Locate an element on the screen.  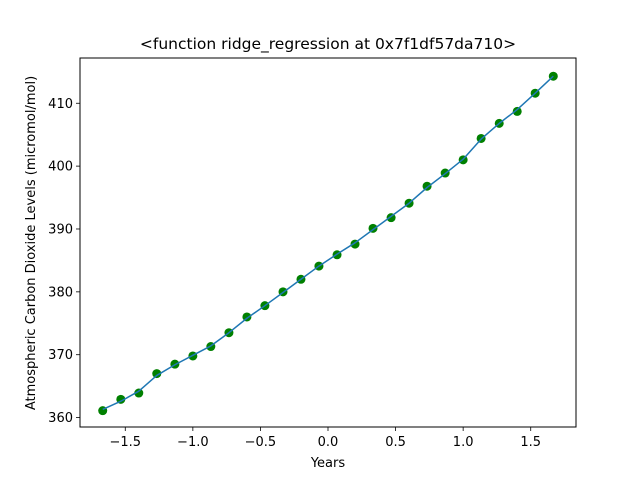
y-tick-label: 380 is located at coordinates (60, 292).